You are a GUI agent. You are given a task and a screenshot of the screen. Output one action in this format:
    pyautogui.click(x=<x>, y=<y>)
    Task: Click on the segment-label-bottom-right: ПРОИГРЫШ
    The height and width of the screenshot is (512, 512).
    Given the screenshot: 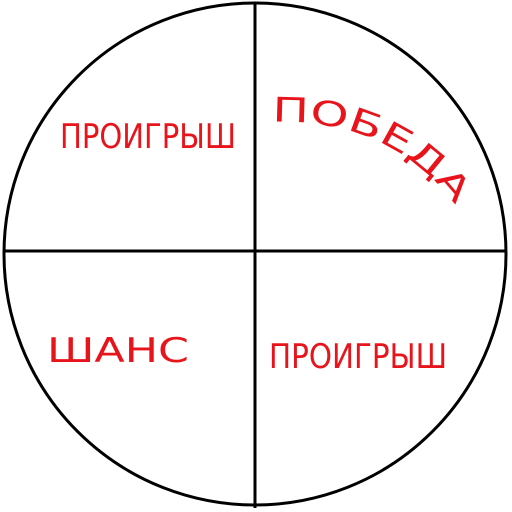 What is the action you would take?
    pyautogui.click(x=358, y=357)
    